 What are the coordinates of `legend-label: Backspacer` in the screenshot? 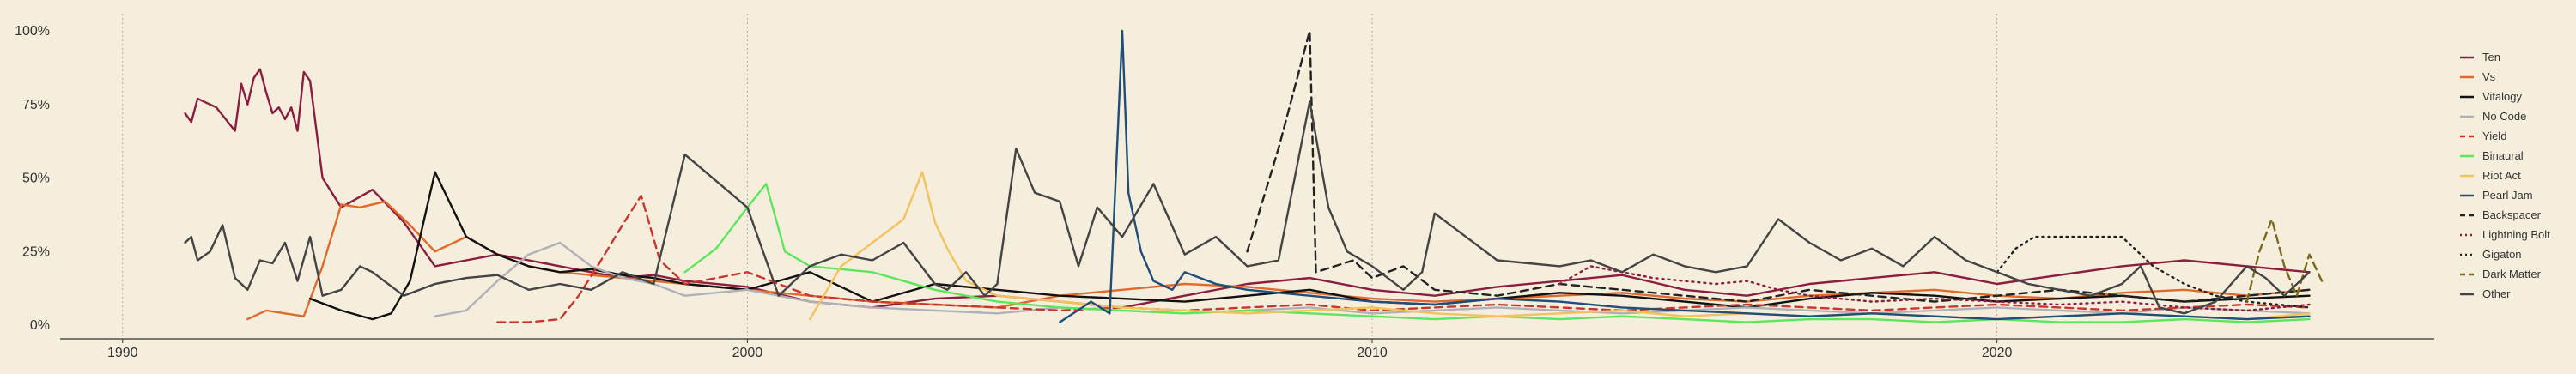 It's located at (2512, 214).